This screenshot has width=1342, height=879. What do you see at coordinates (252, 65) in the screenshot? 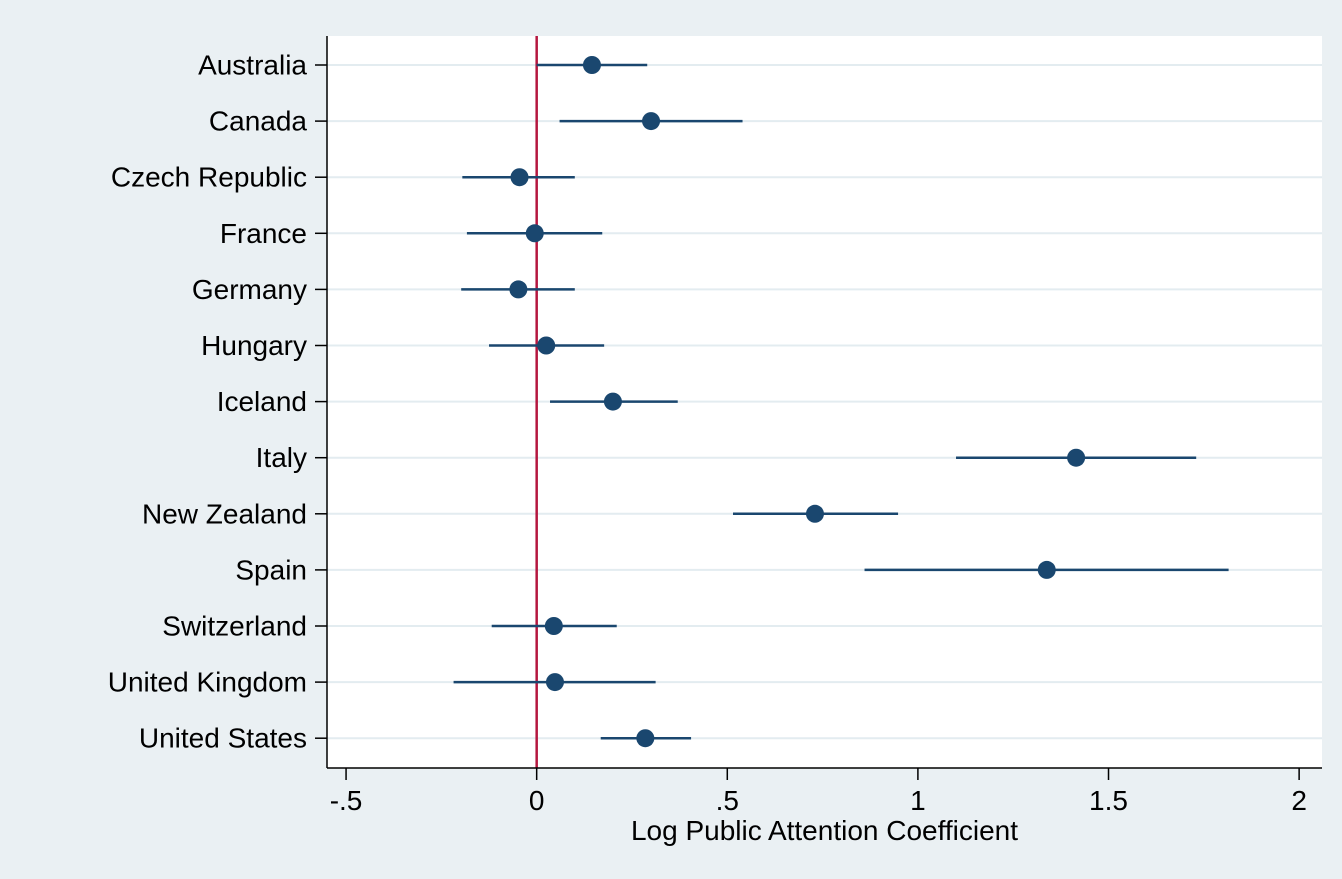
I see `y-tick-label: Australia` at bounding box center [252, 65].